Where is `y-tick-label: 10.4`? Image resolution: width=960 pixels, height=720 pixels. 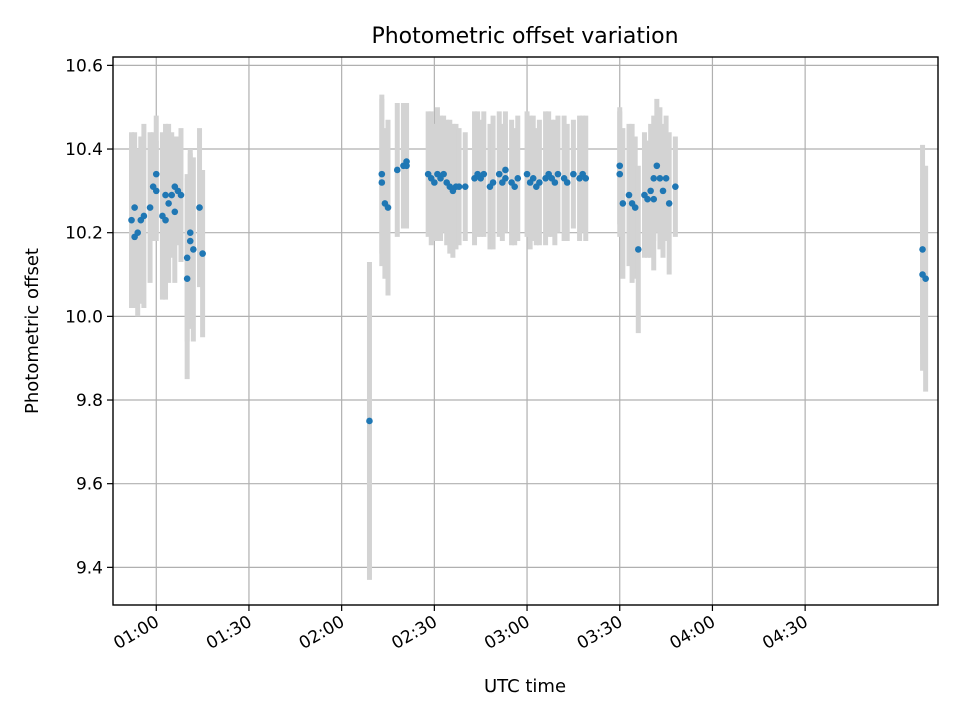
y-tick-label: 10.4 is located at coordinates (84, 150).